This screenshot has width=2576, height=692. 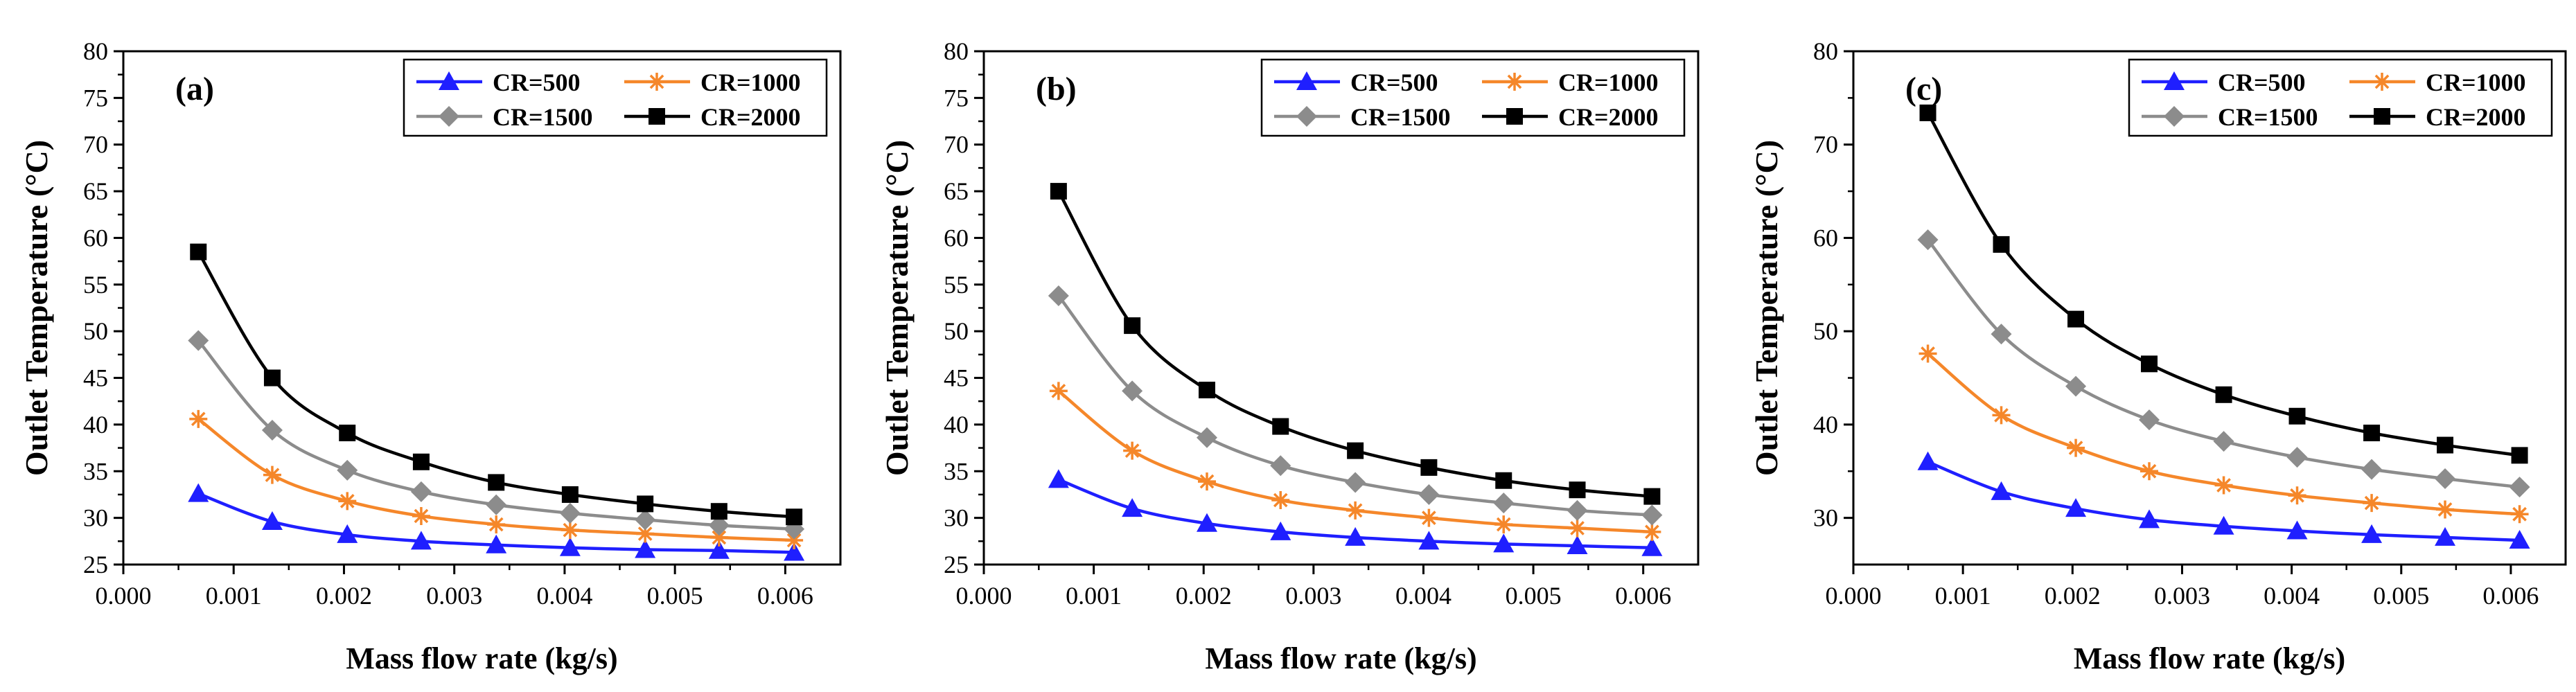 I want to click on panel-label: (c), so click(x=1923, y=89).